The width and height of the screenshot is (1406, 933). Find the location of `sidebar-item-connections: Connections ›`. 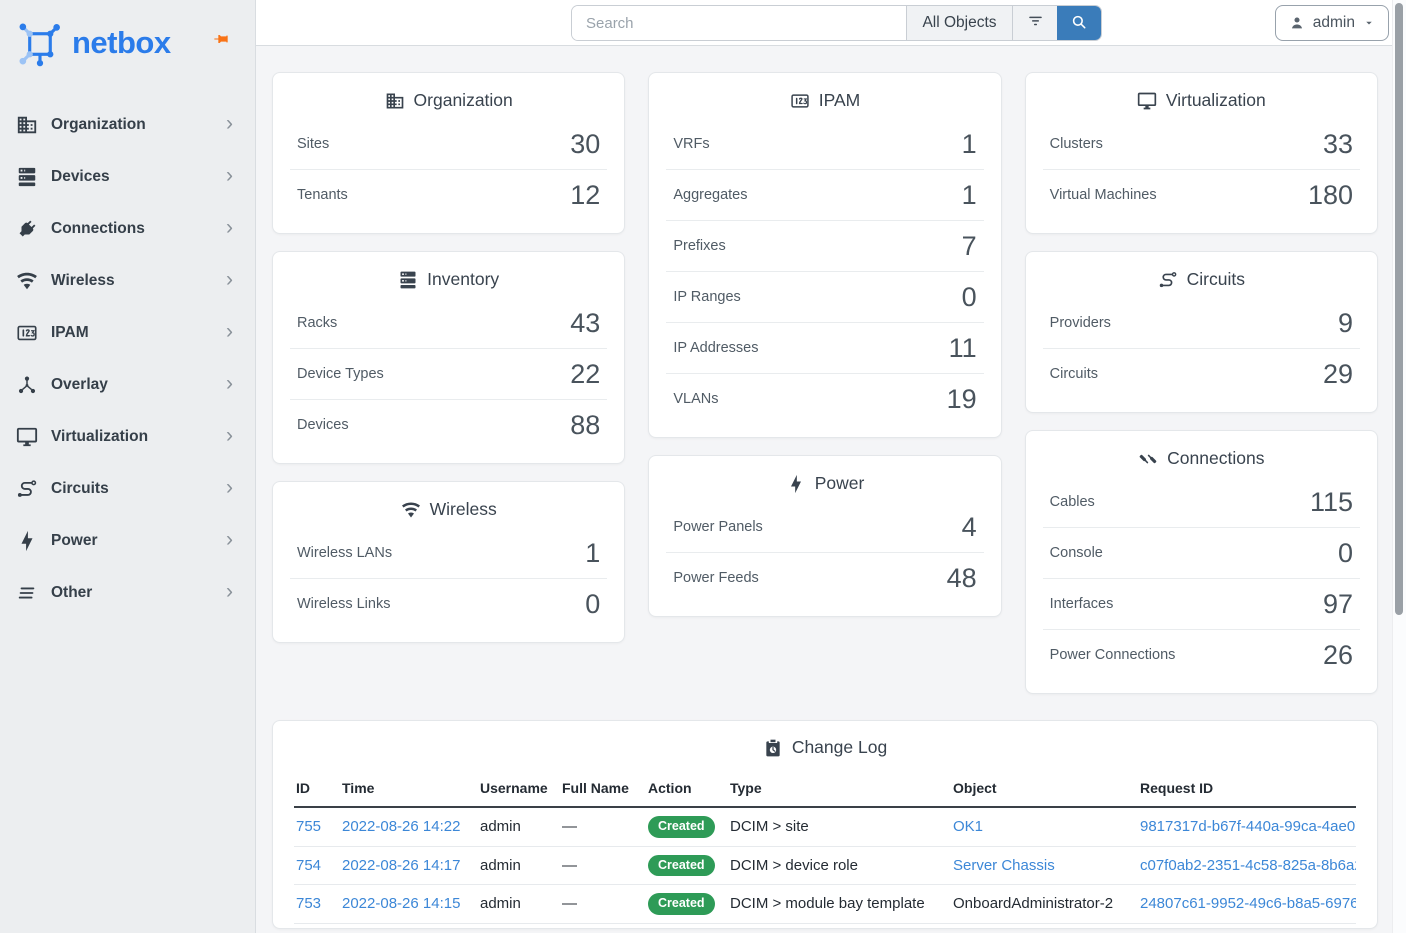

sidebar-item-connections: Connections › is located at coordinates (127, 229).